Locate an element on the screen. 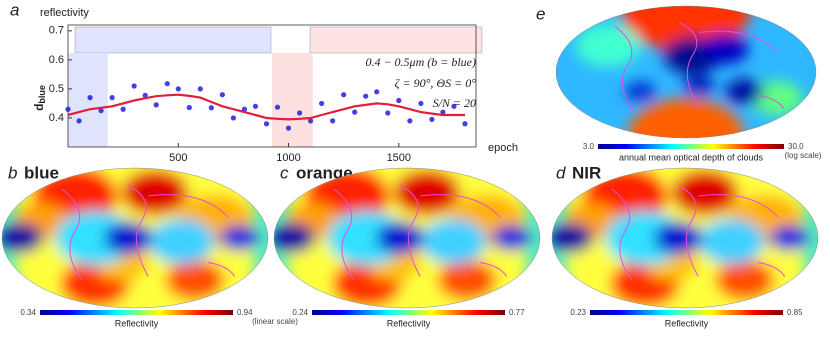 The height and width of the screenshot is (337, 830). annotation: 0.4 − 0.5μm (b = blue) is located at coordinates (420, 62).